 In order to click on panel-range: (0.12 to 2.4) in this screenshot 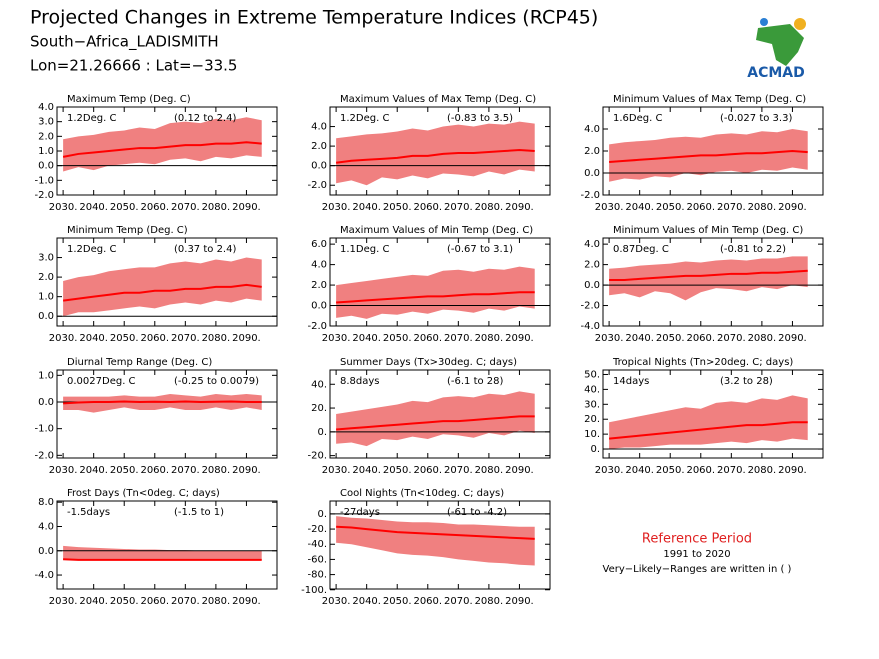, I will do `click(205, 118)`.